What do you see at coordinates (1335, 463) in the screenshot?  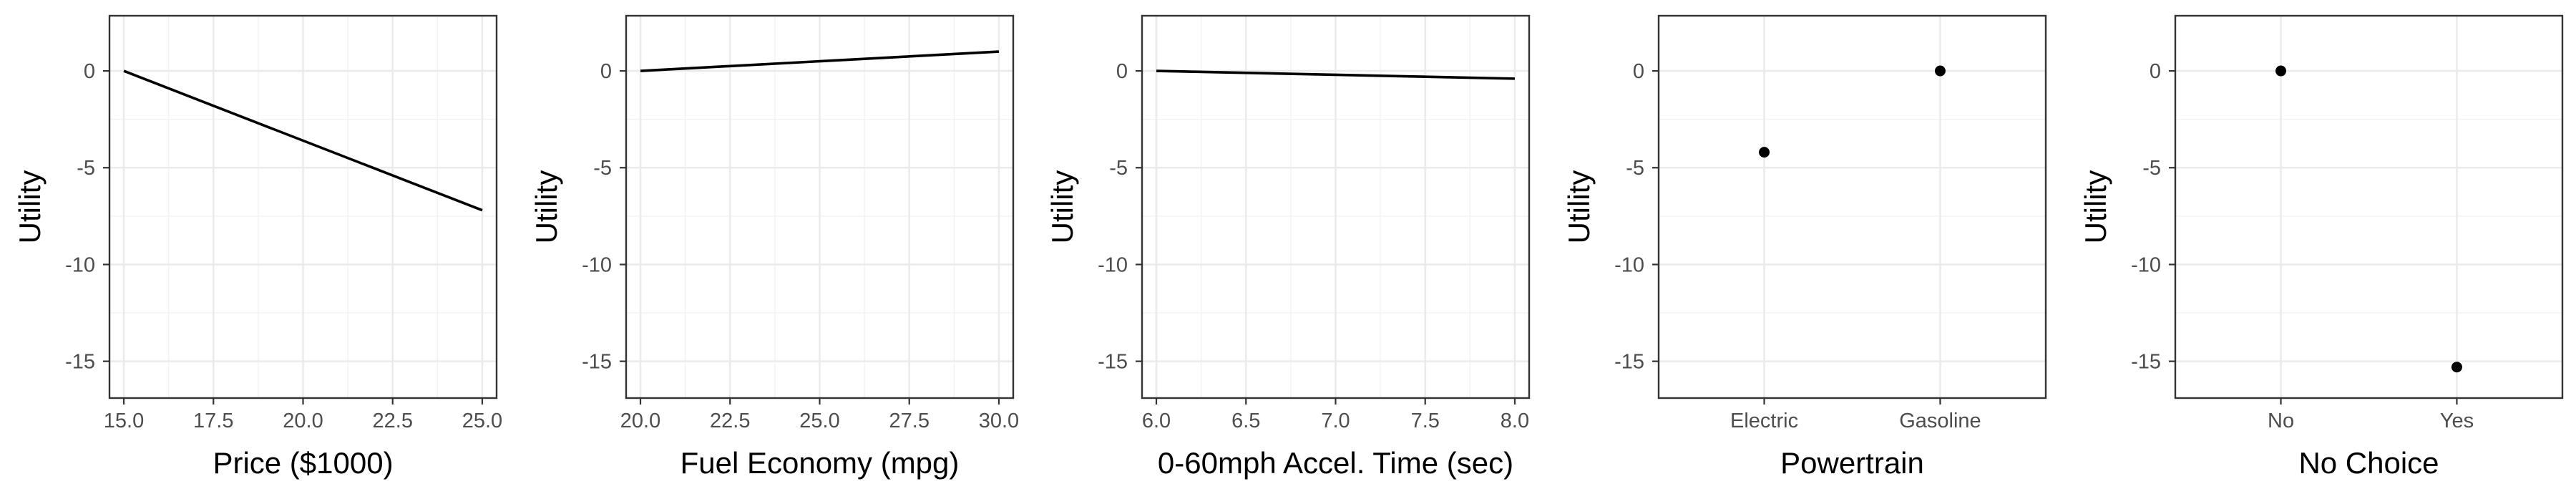 I see `x-axis-title: 0-60mph Accel. Time (sec)` at bounding box center [1335, 463].